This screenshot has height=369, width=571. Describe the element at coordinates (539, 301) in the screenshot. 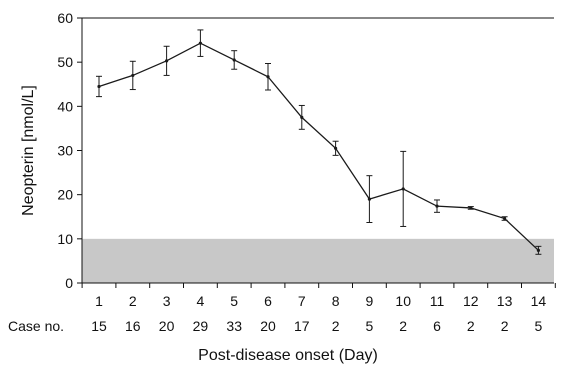

I see `x-tick-label: 14` at that location.